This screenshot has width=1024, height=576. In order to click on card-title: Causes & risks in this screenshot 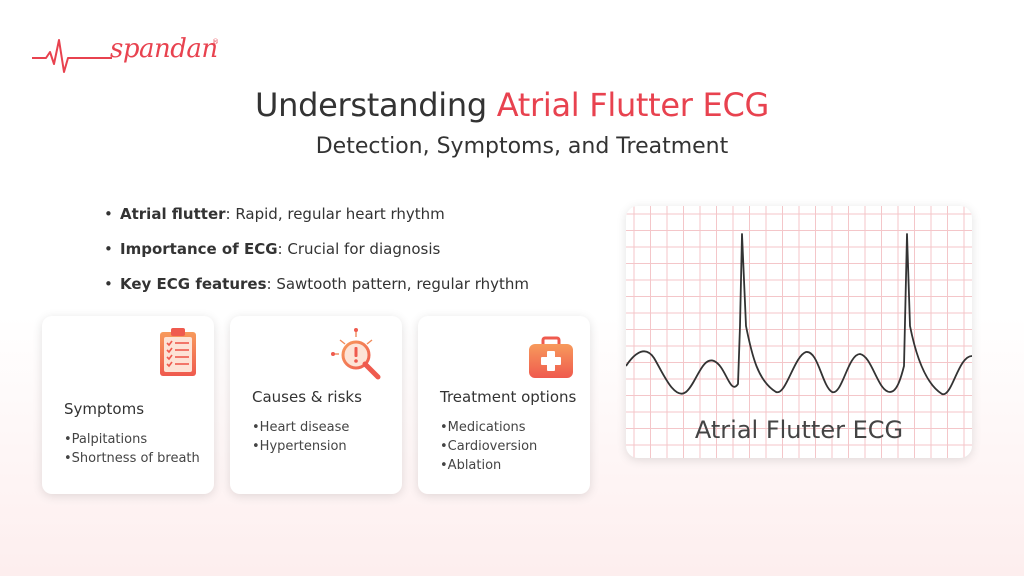, I will do `click(307, 397)`.